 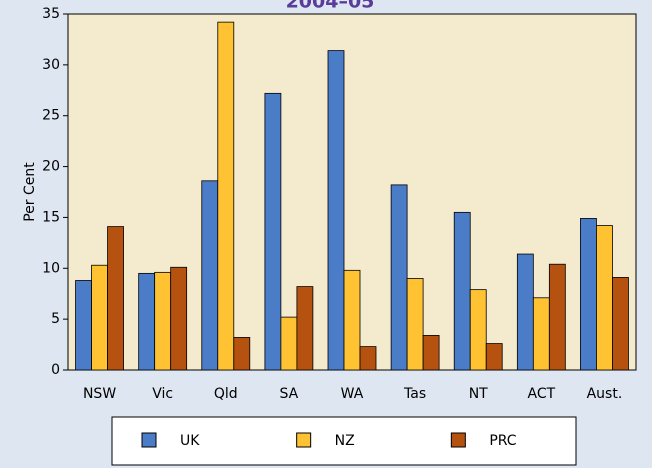 I want to click on y-tick-label: 0, so click(x=55, y=370).